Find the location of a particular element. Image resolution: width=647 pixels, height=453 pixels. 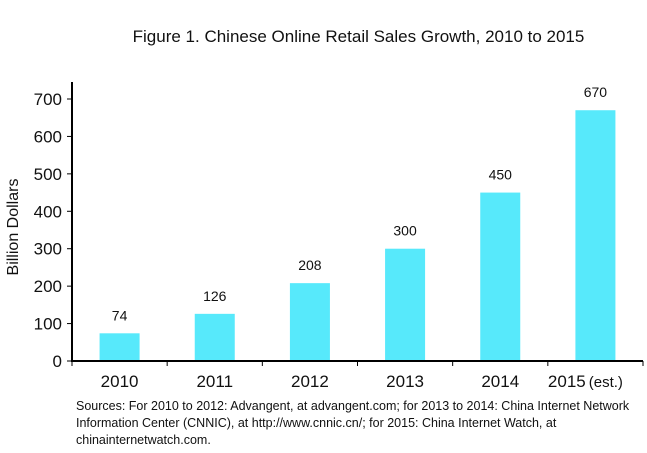

x-tick-label-2013: 2013 is located at coordinates (405, 381).